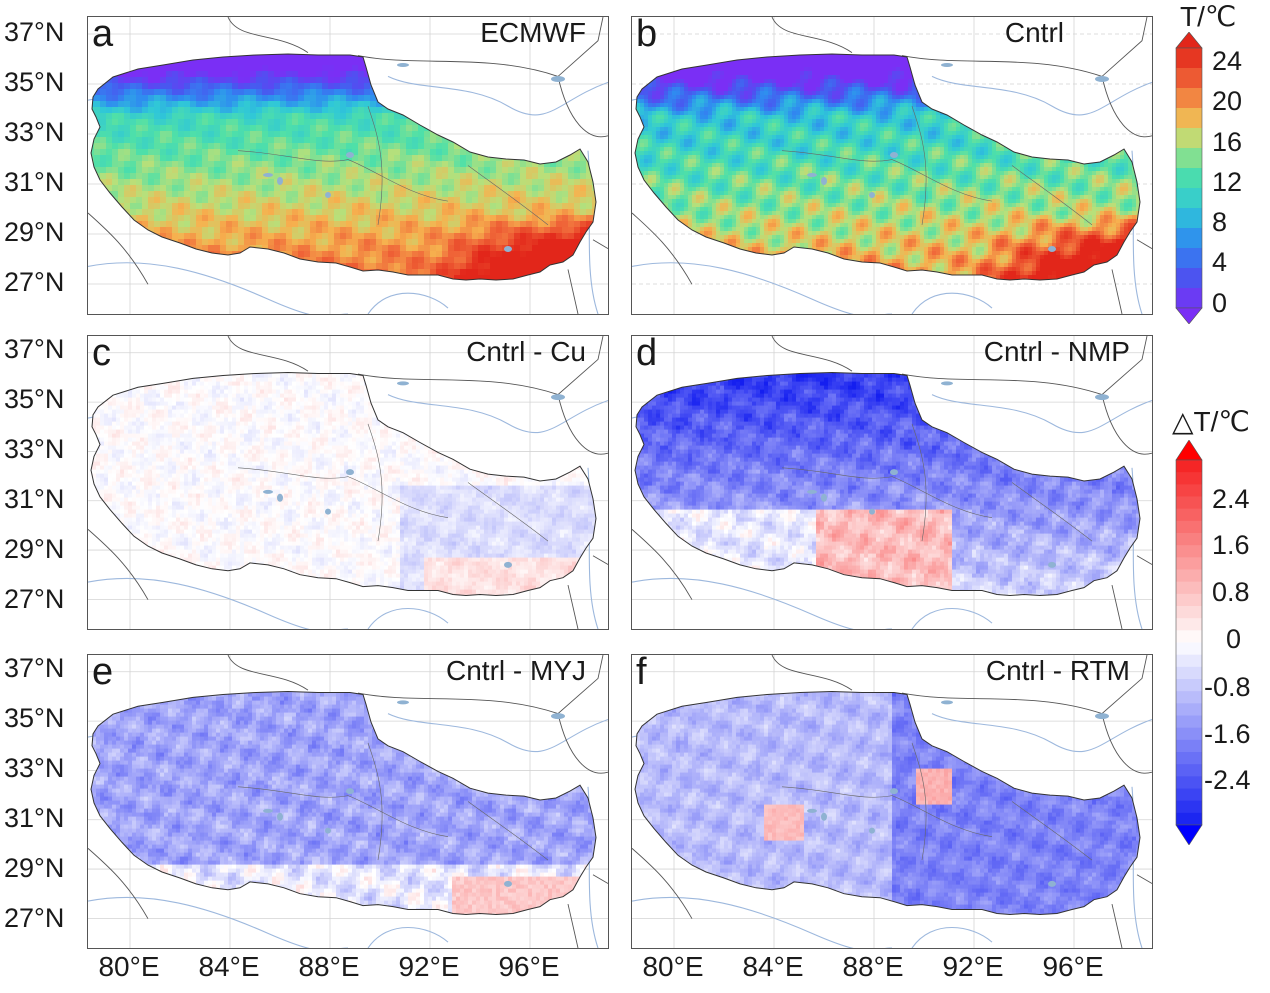 This screenshot has height=993, width=1270. Describe the element at coordinates (1227, 142) in the screenshot. I see `temperature-tick: 16` at that location.